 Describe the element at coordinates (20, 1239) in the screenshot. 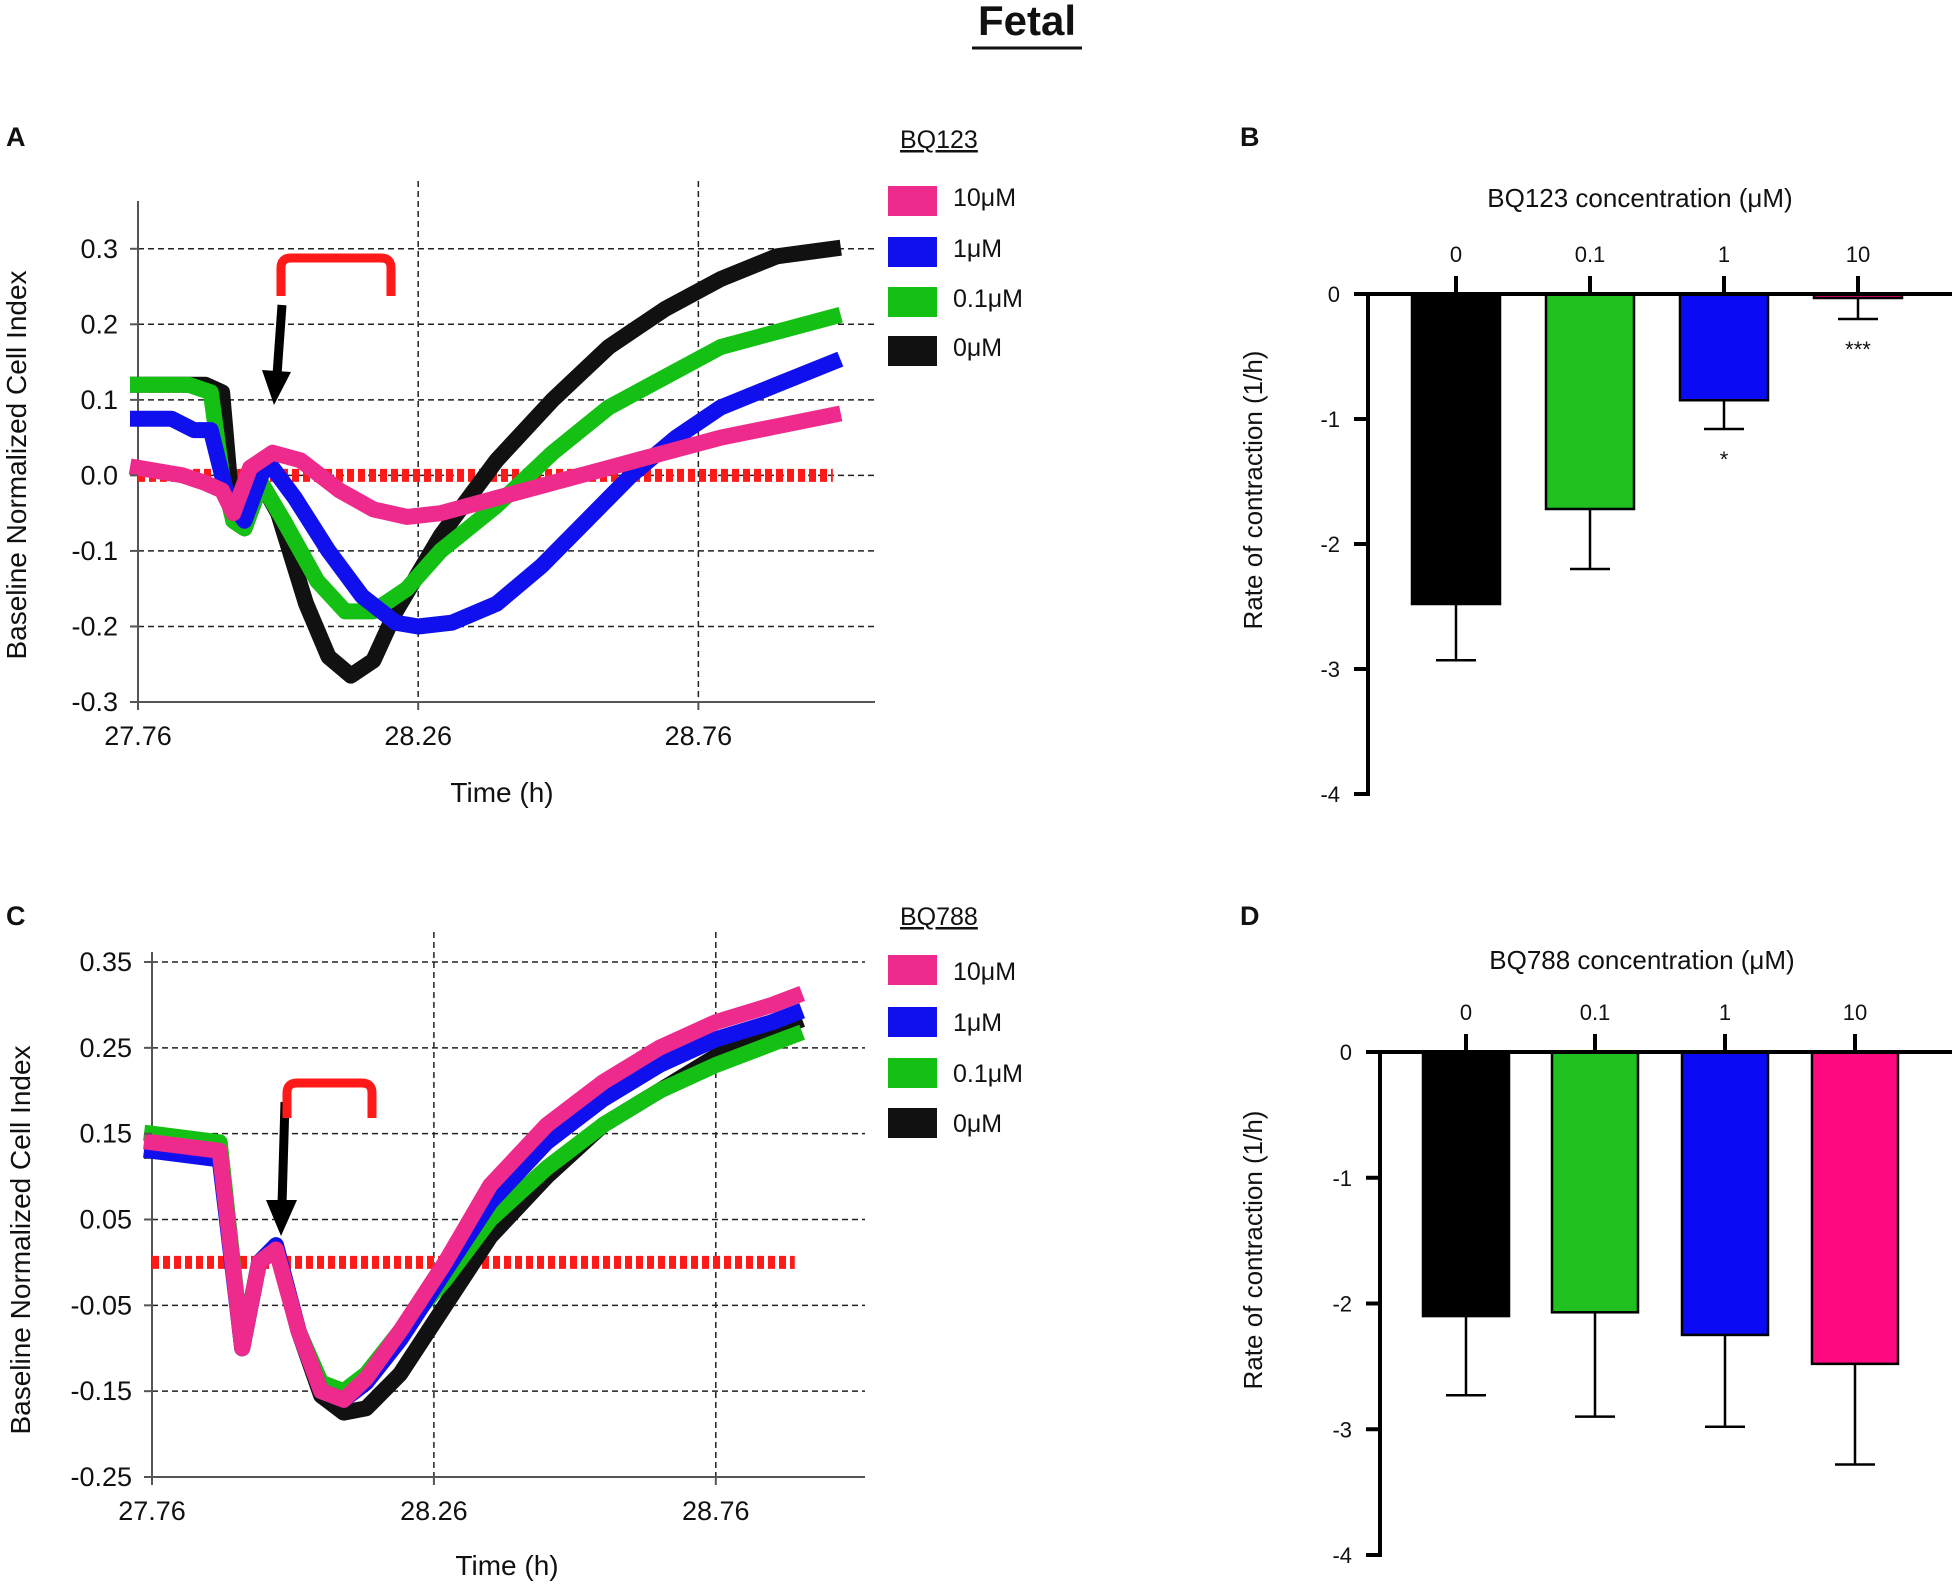

I see `panel-c-y-axis-title: Baseline Normalized Cell Index` at that location.